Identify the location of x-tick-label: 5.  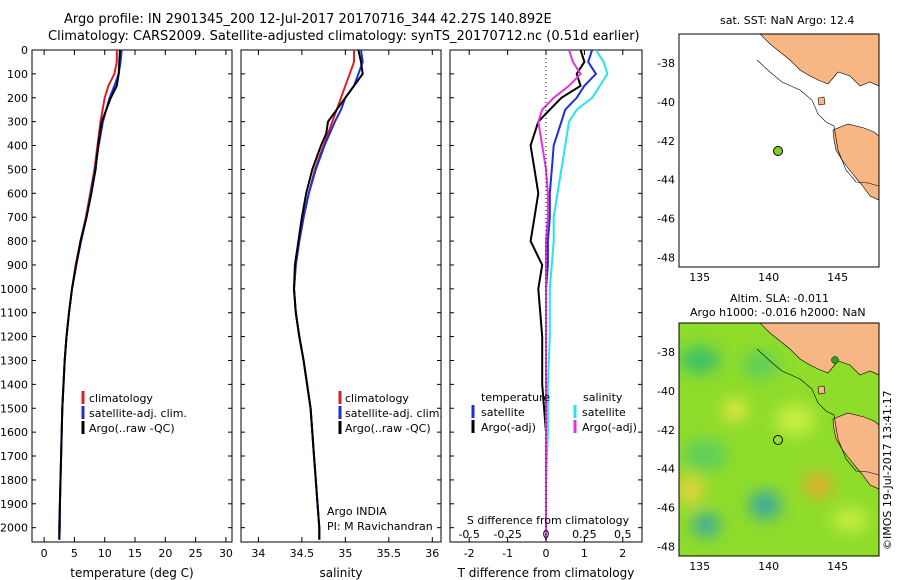
(74, 553).